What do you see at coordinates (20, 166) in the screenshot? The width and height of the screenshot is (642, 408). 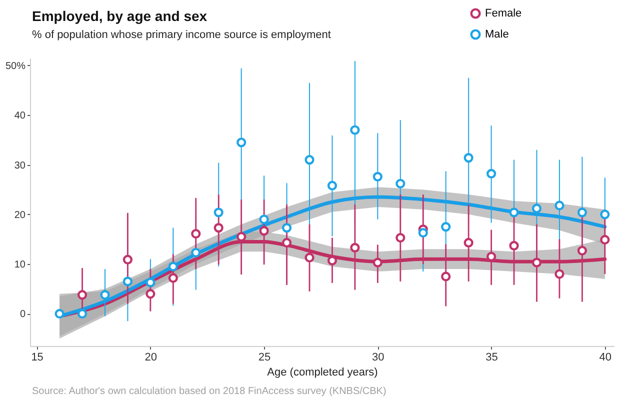 I see `y-tick-label: 30` at bounding box center [20, 166].